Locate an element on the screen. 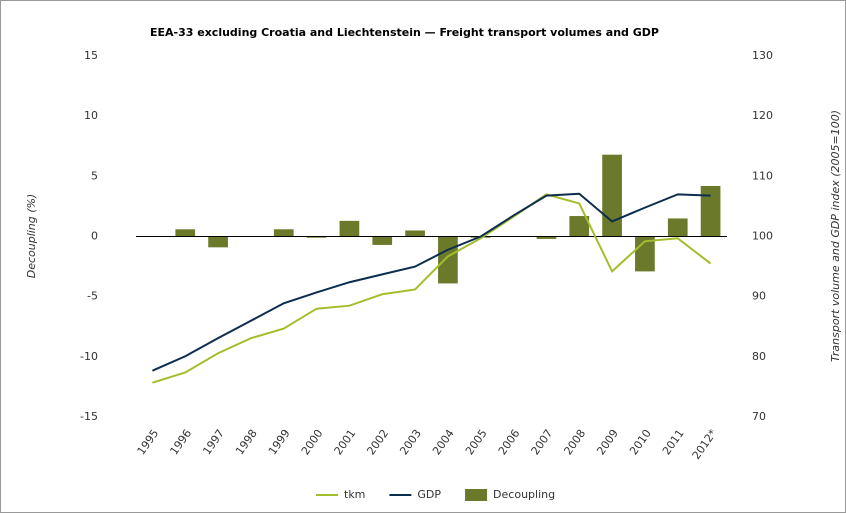 The image size is (846, 513). x-tick-label: 2004 is located at coordinates (443, 442).